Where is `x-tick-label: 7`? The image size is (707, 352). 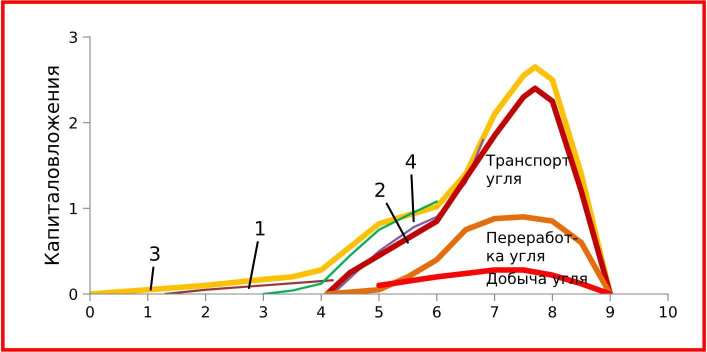 x-tick-label: 7 is located at coordinates (494, 312).